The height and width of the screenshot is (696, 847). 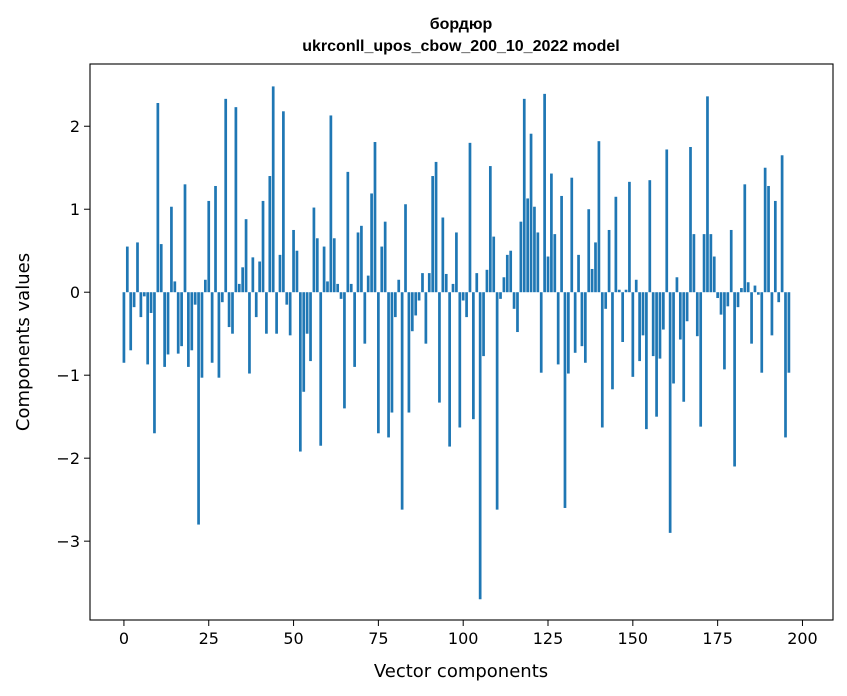 I want to click on x-tick-label: 75, so click(x=378, y=638).